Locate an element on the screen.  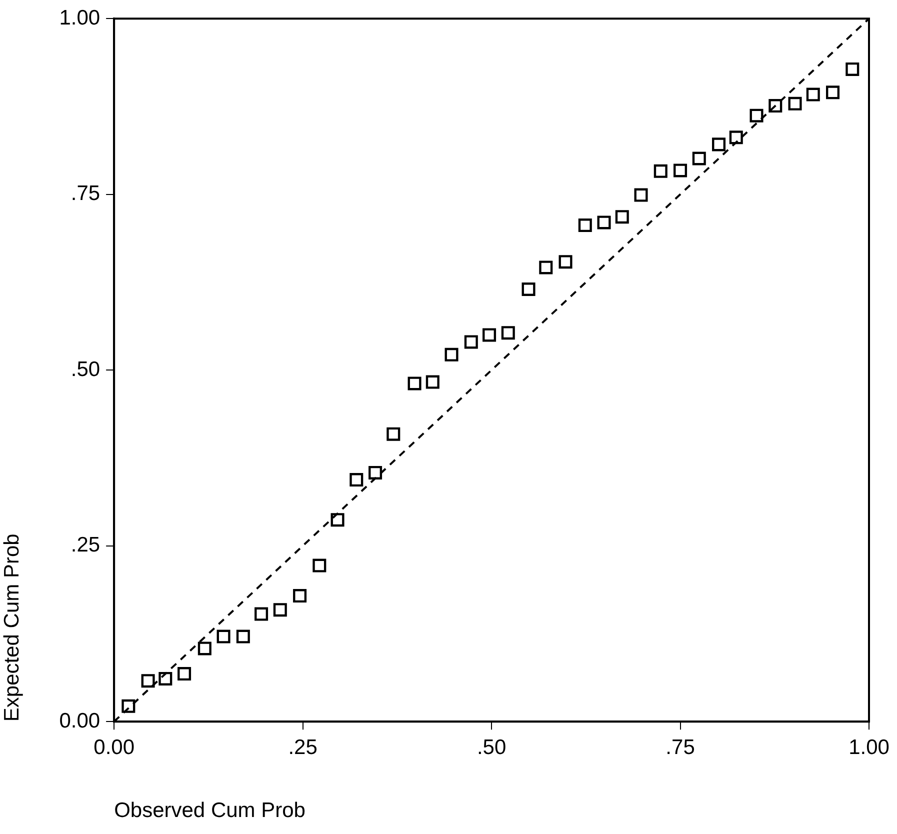
y-tick-label: 1.00 is located at coordinates (79, 18).